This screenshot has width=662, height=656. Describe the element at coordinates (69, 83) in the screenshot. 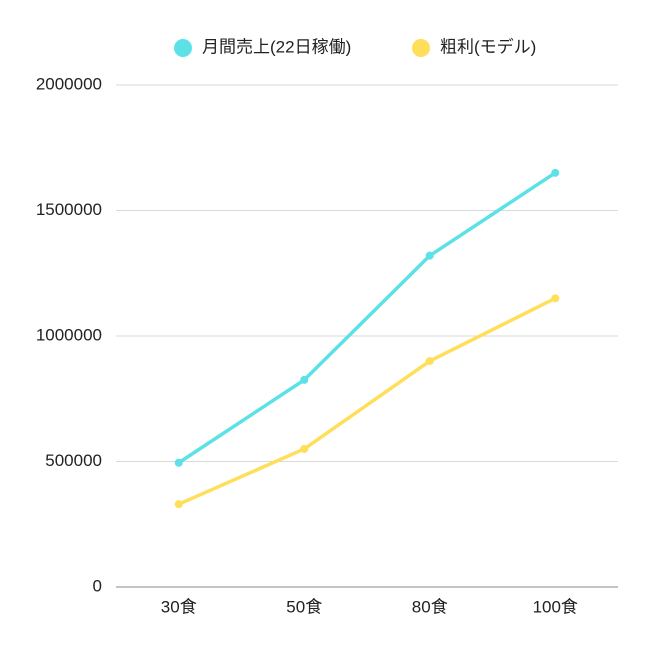

I see `y-tick-label: 2000000` at that location.